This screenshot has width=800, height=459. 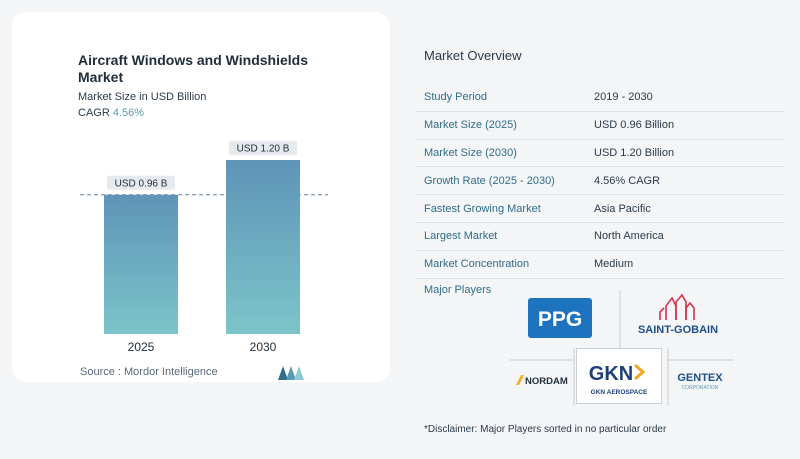 I want to click on chart-title: Aircraft Windows and Windshields Market, so click(x=193, y=68).